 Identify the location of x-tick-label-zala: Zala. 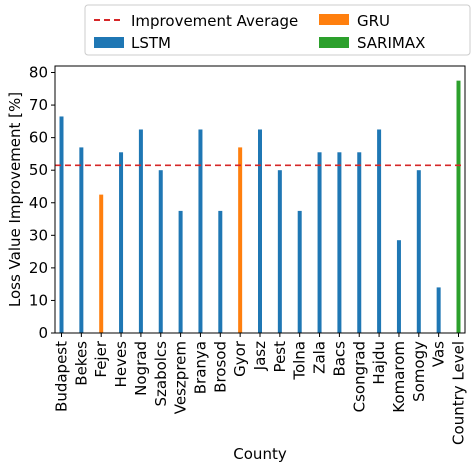
(320, 357).